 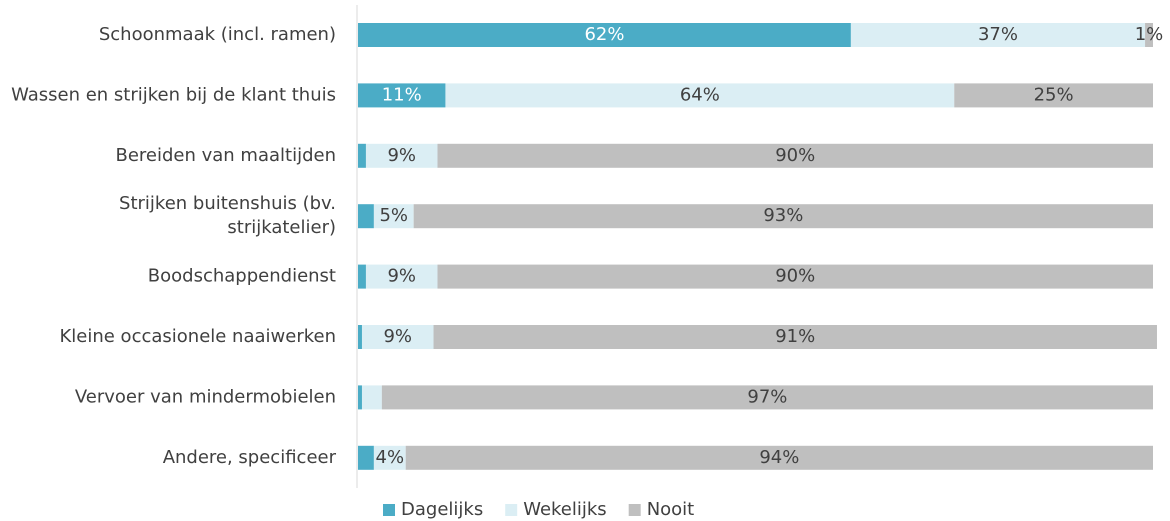 I want to click on value-label: 11%, so click(x=402, y=94).